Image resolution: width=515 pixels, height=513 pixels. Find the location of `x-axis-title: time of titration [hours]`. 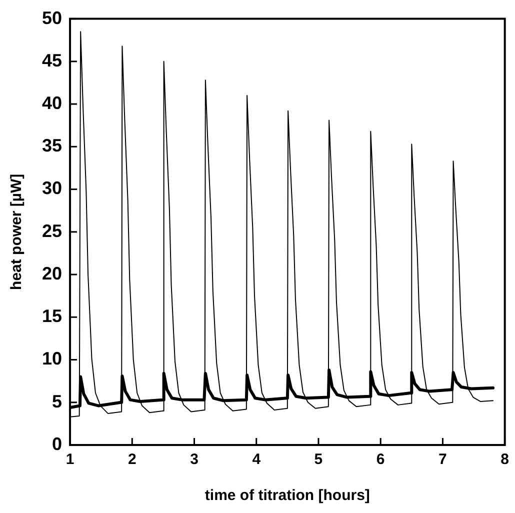

x-axis-title: time of titration [hours] is located at coordinates (287, 495).